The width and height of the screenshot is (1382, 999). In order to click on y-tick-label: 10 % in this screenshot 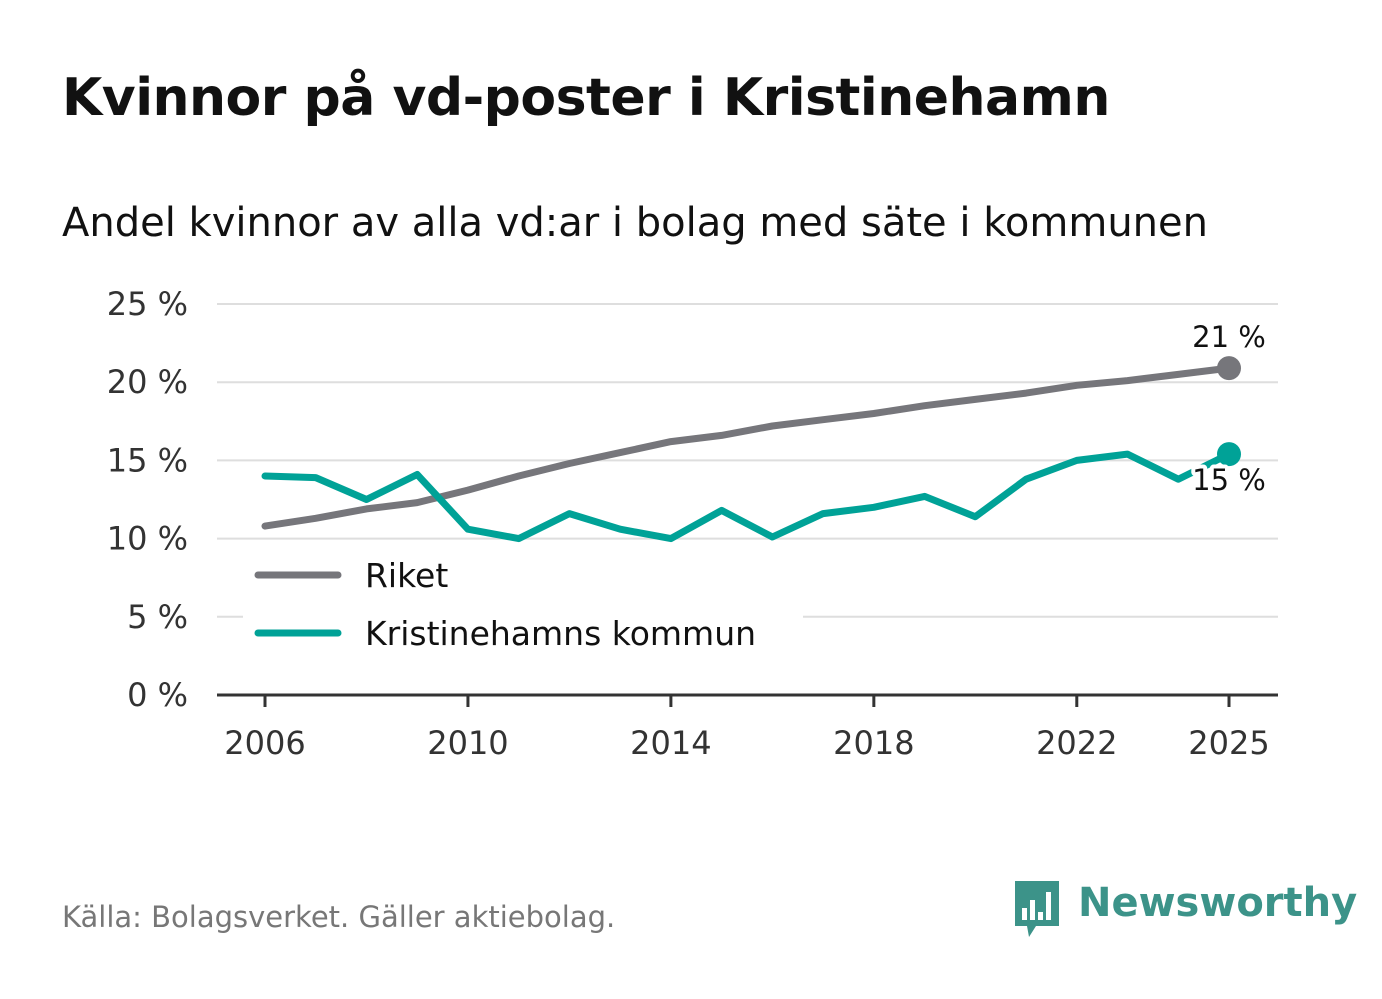, I will do `click(147, 539)`.